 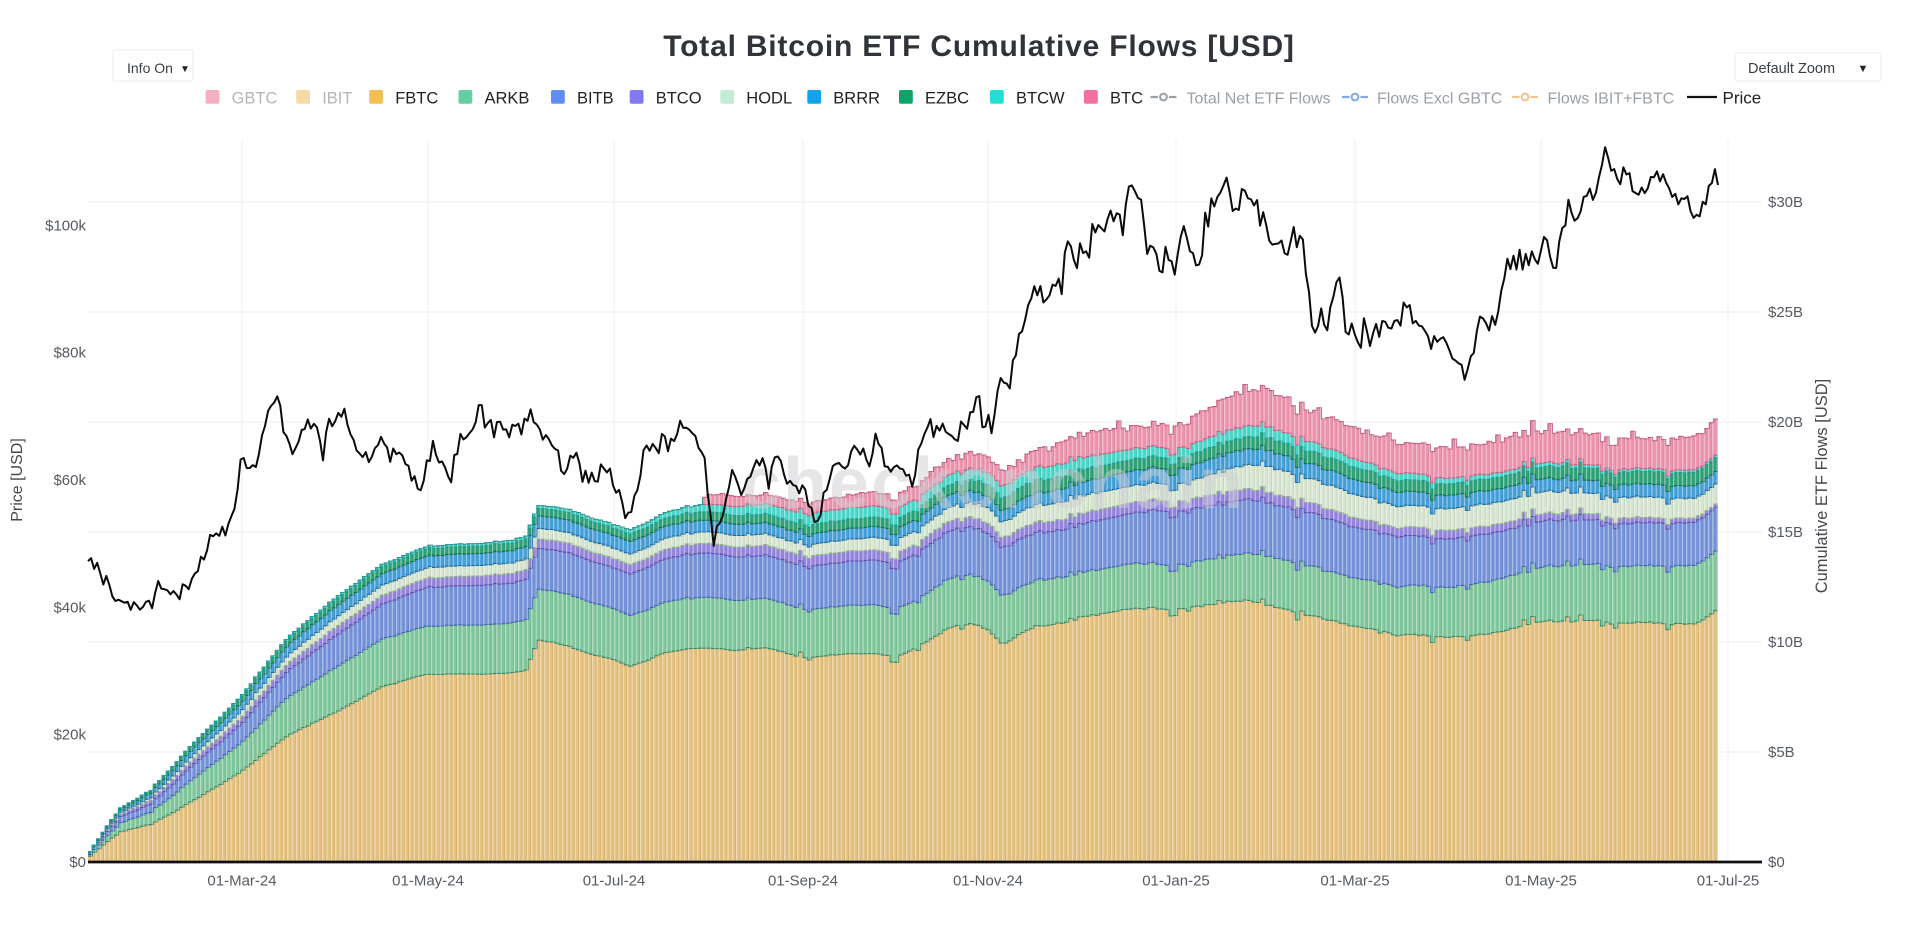 What do you see at coordinates (1728, 881) in the screenshot?
I see `svg-text: 01-Jul-25` at bounding box center [1728, 881].